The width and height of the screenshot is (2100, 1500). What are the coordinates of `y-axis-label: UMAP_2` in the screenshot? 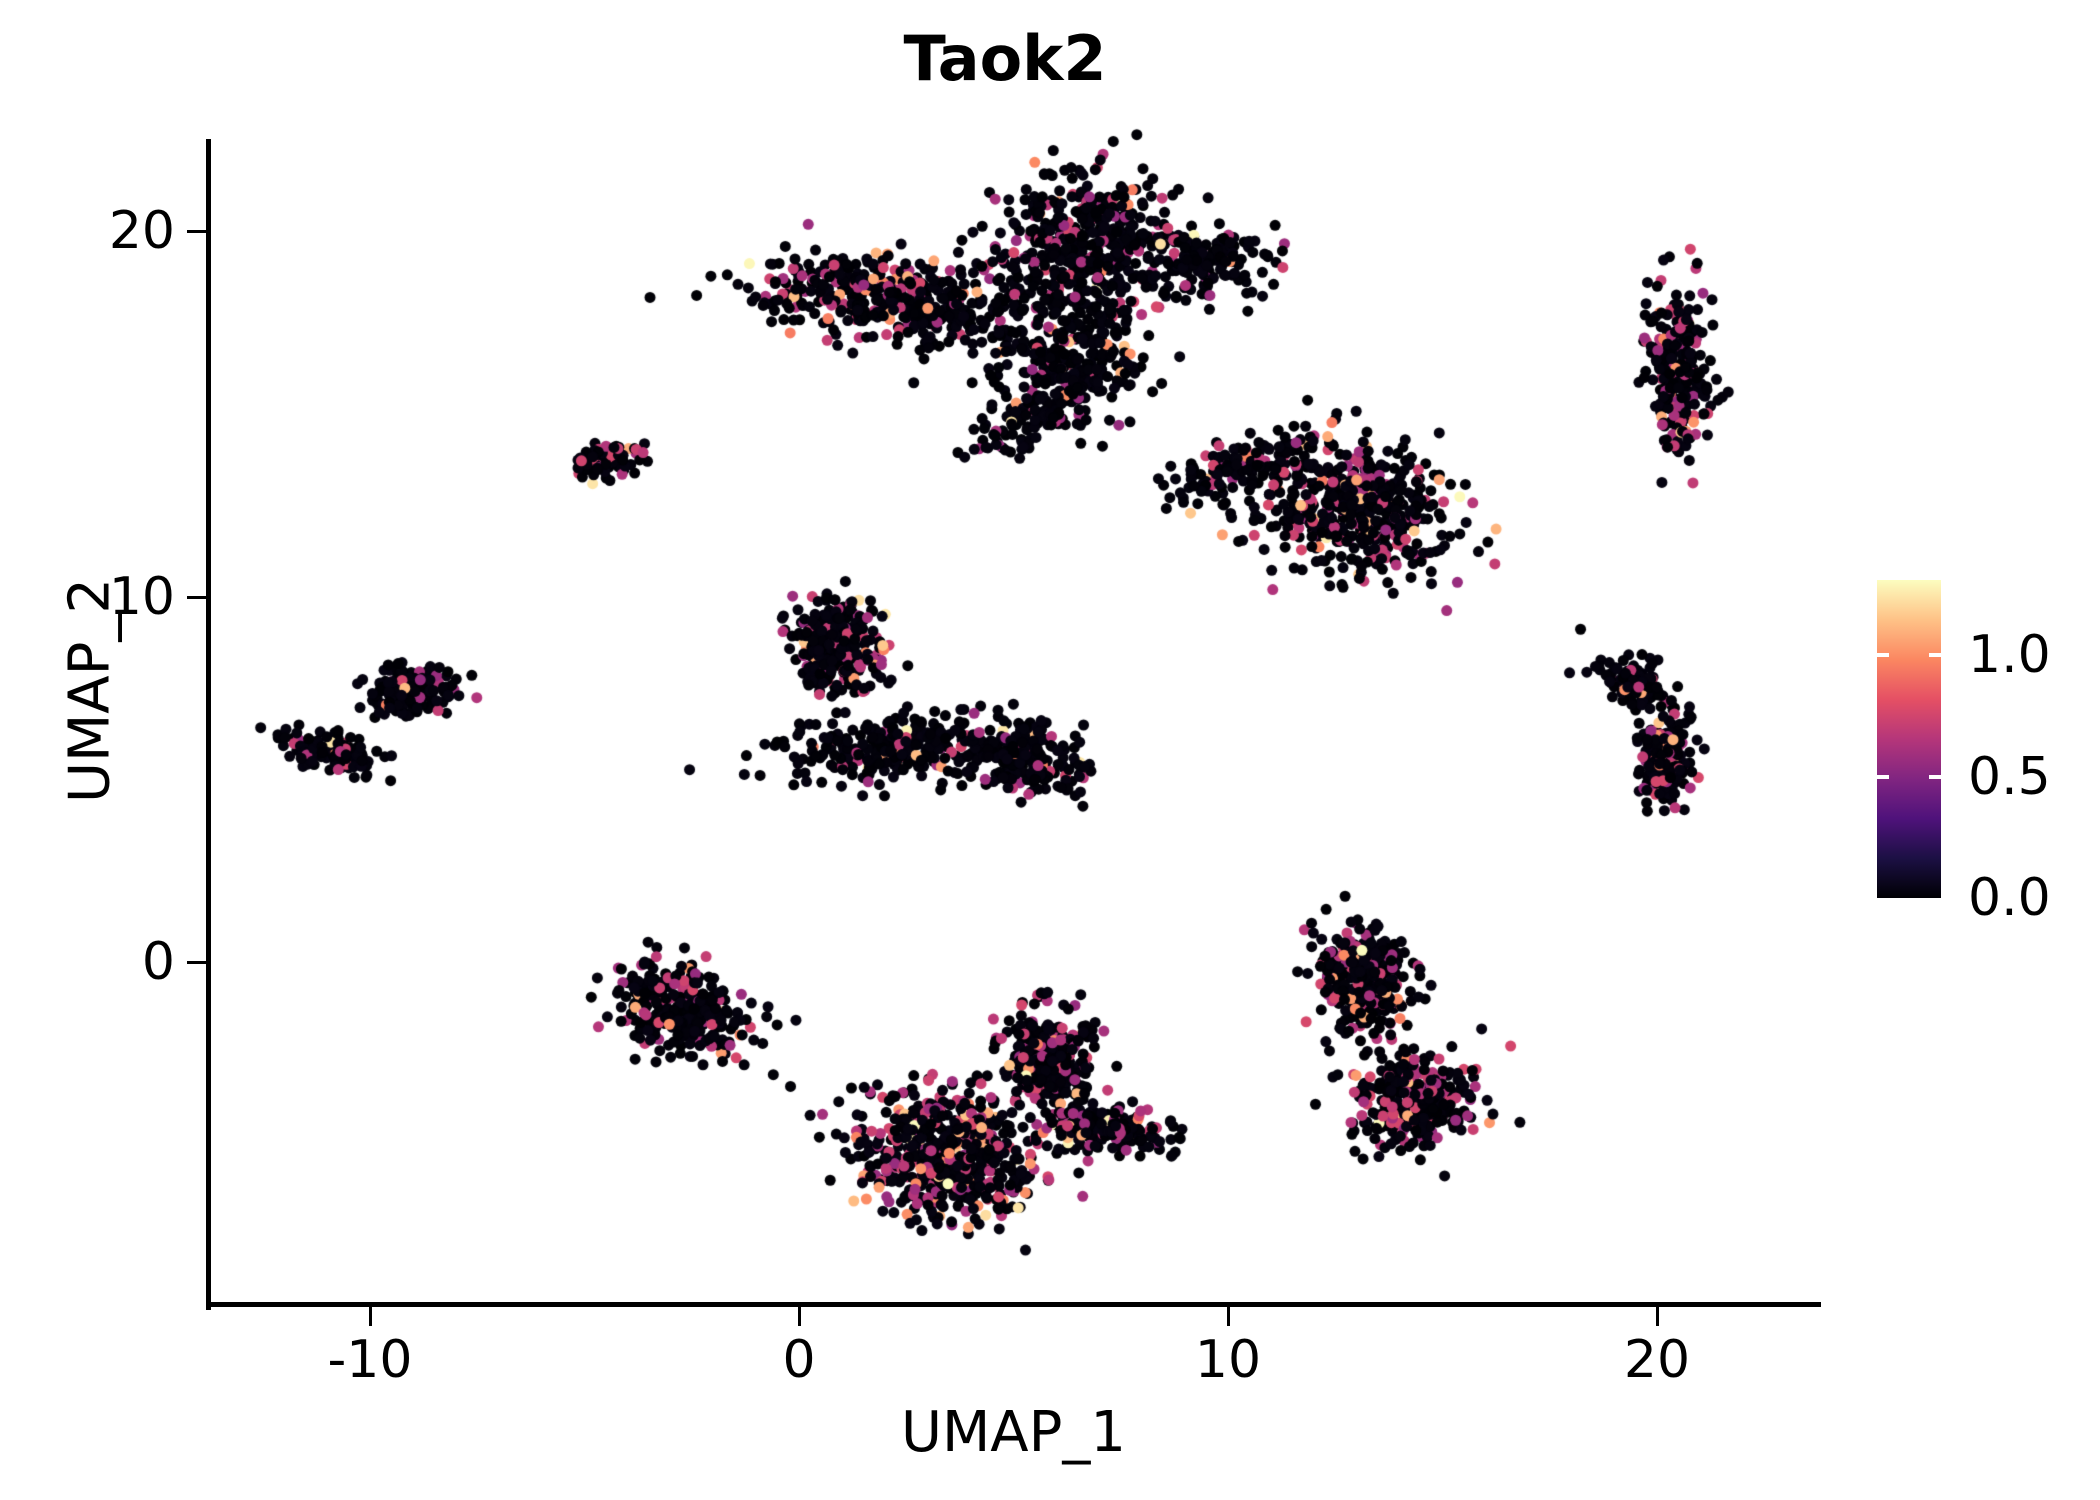 It's located at (90, 691).